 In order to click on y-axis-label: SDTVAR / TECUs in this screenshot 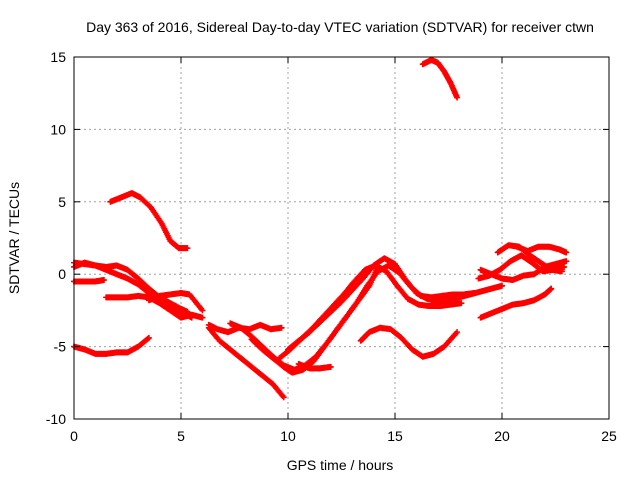, I will do `click(14, 238)`.